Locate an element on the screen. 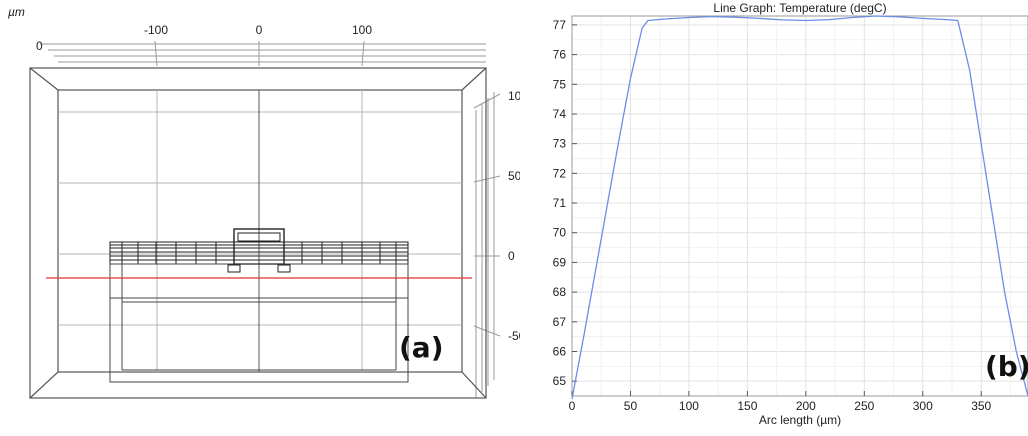  y-tick-label: 72 is located at coordinates (560, 173).